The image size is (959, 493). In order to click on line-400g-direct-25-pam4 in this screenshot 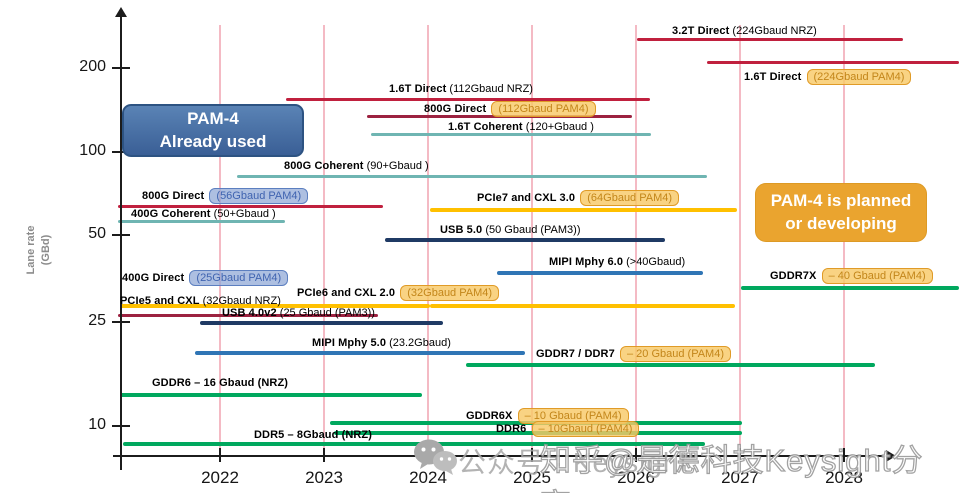, I will do `click(248, 315)`.